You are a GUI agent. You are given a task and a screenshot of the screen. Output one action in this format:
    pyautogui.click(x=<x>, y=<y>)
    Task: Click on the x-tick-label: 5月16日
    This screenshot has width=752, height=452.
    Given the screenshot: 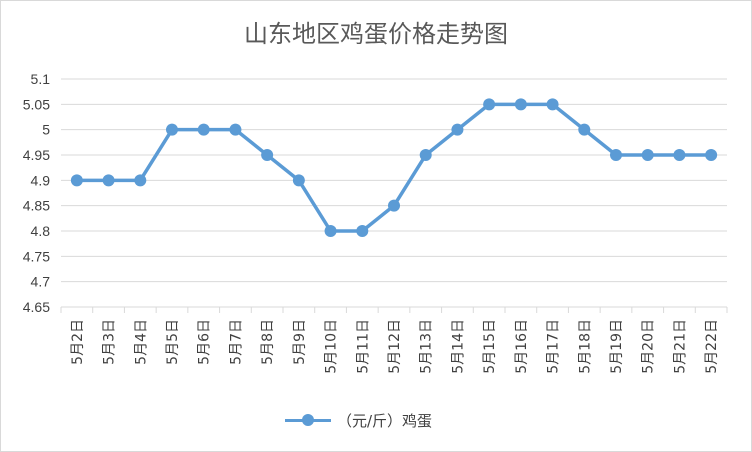 What is the action you would take?
    pyautogui.click(x=522, y=346)
    